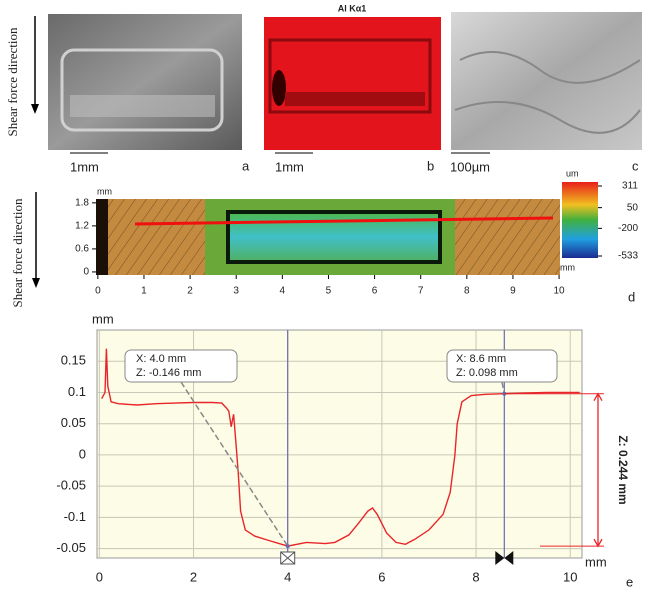  What do you see at coordinates (77, 391) in the screenshot?
I see `y-tick-label: 0.1` at bounding box center [77, 391].